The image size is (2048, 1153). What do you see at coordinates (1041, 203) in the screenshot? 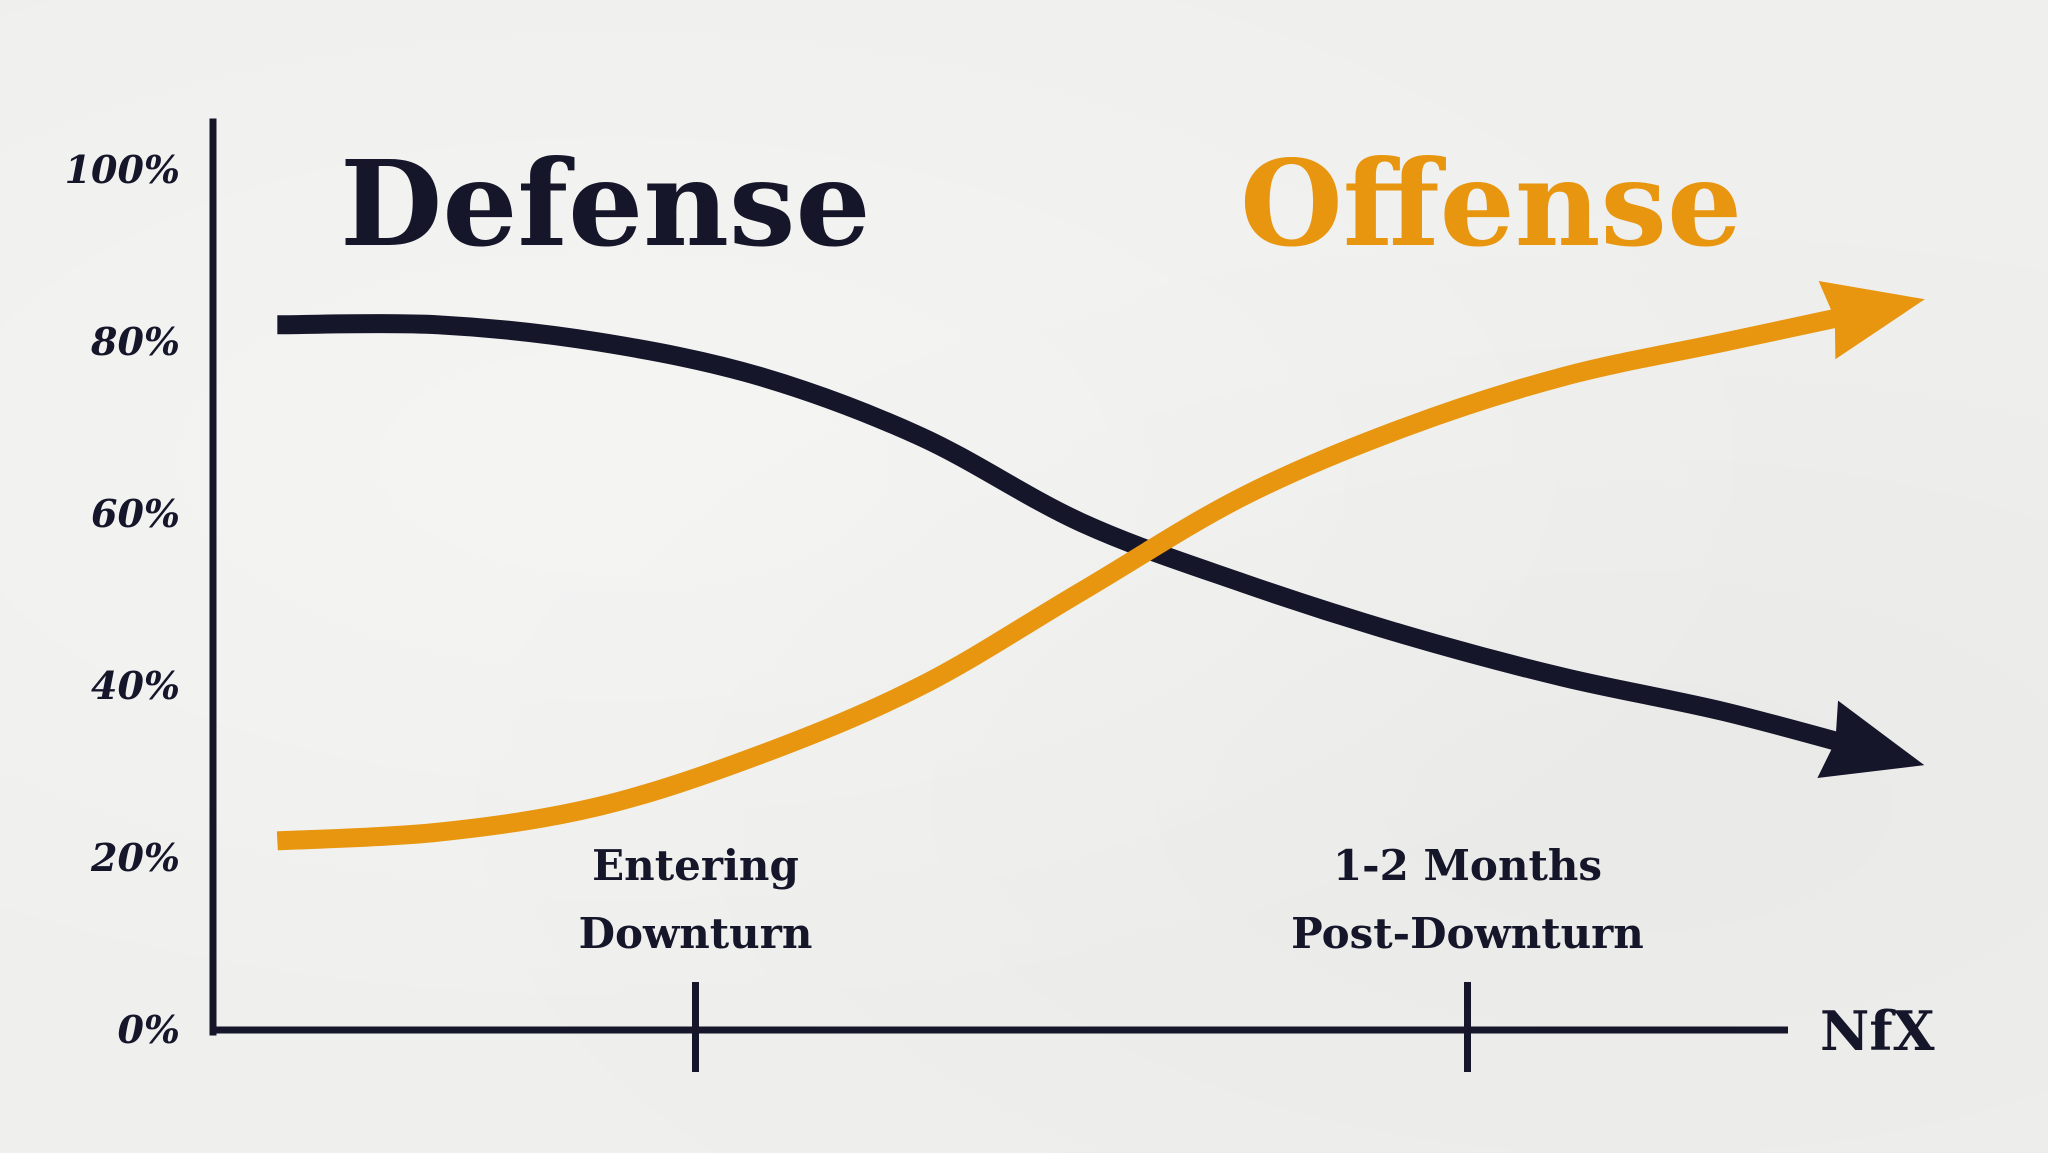
I see `series-titles: Defense Offense` at bounding box center [1041, 203].